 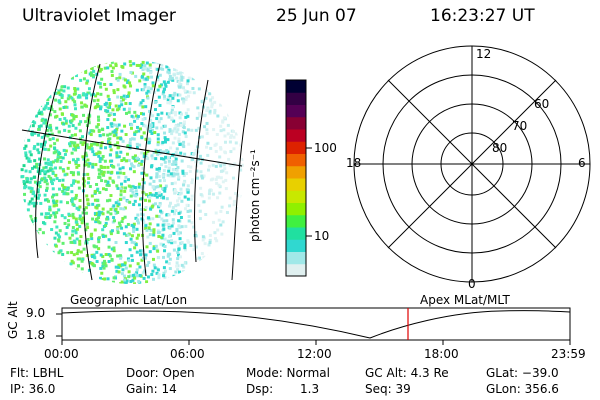 I want to click on colorbar-tick-10: 10, so click(x=322, y=236).